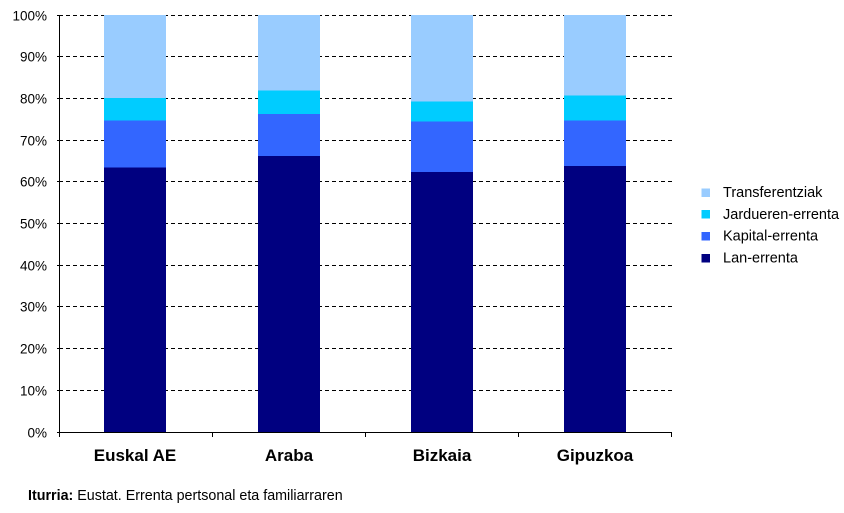 The height and width of the screenshot is (513, 844). I want to click on svg-text: 90%, so click(33, 56).